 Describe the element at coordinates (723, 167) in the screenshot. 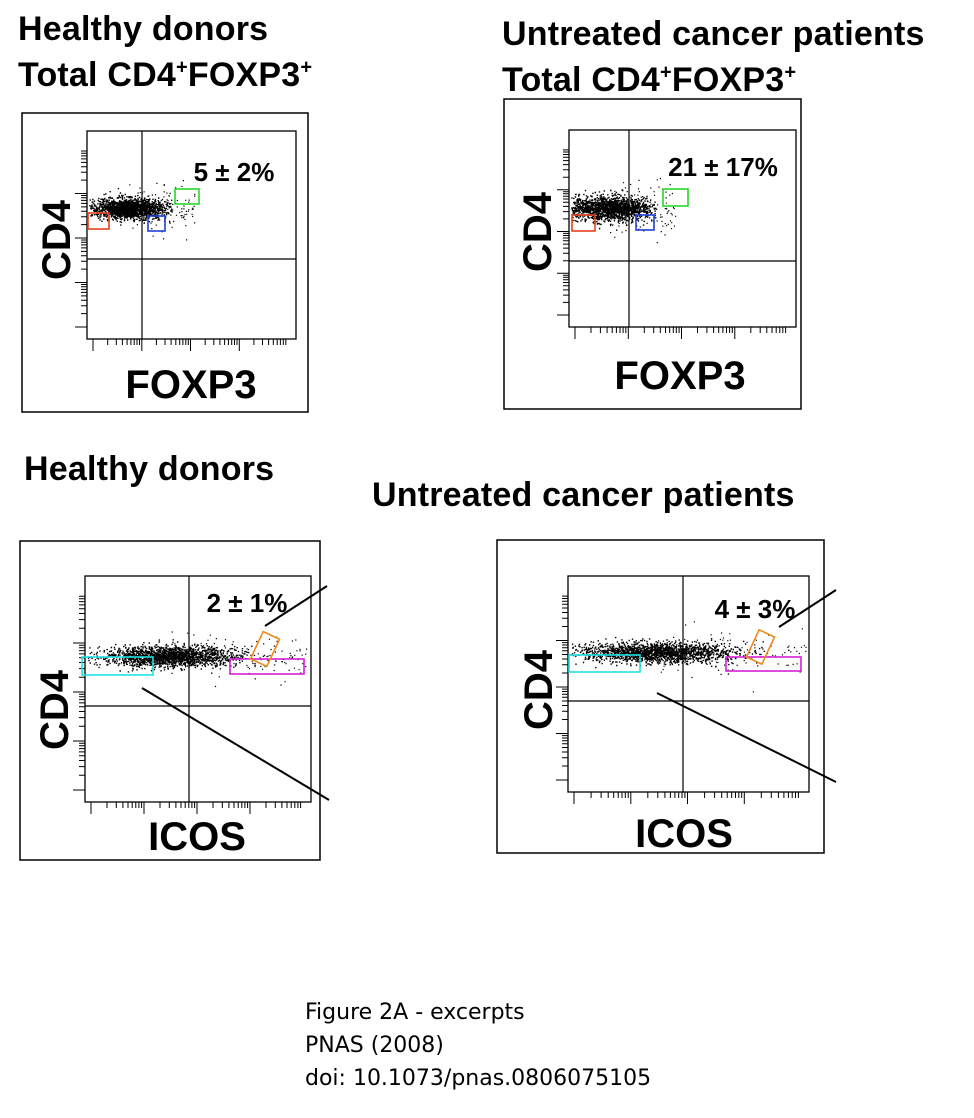

I see `percentage-label: 21 ± 17%` at that location.